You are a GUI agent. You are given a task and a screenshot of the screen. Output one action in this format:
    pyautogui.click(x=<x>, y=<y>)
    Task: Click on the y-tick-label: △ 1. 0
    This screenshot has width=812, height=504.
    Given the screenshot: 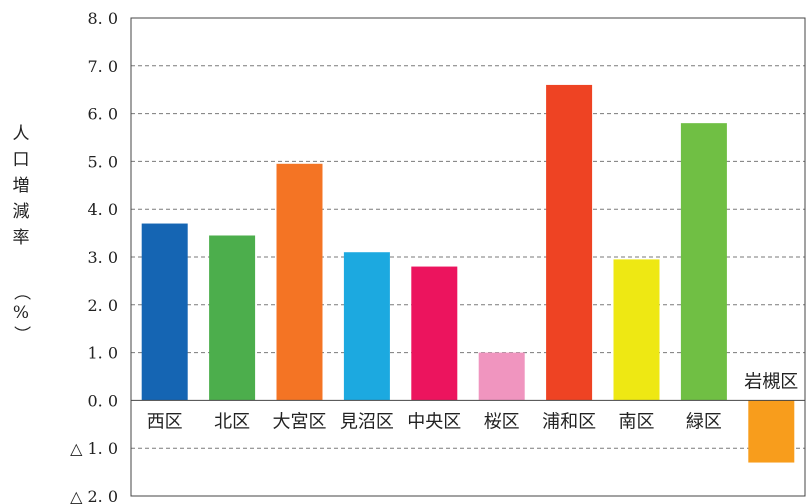 What is the action you would take?
    pyautogui.click(x=94, y=448)
    